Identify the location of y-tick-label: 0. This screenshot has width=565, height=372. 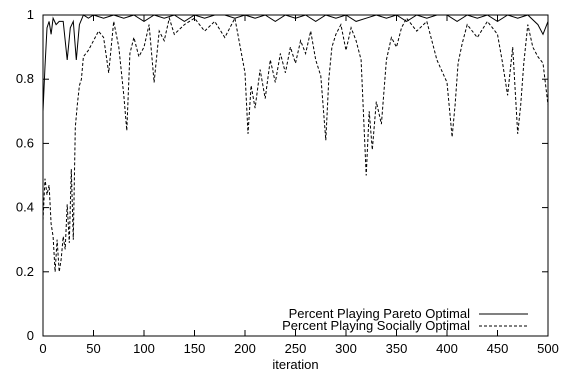
(30, 335).